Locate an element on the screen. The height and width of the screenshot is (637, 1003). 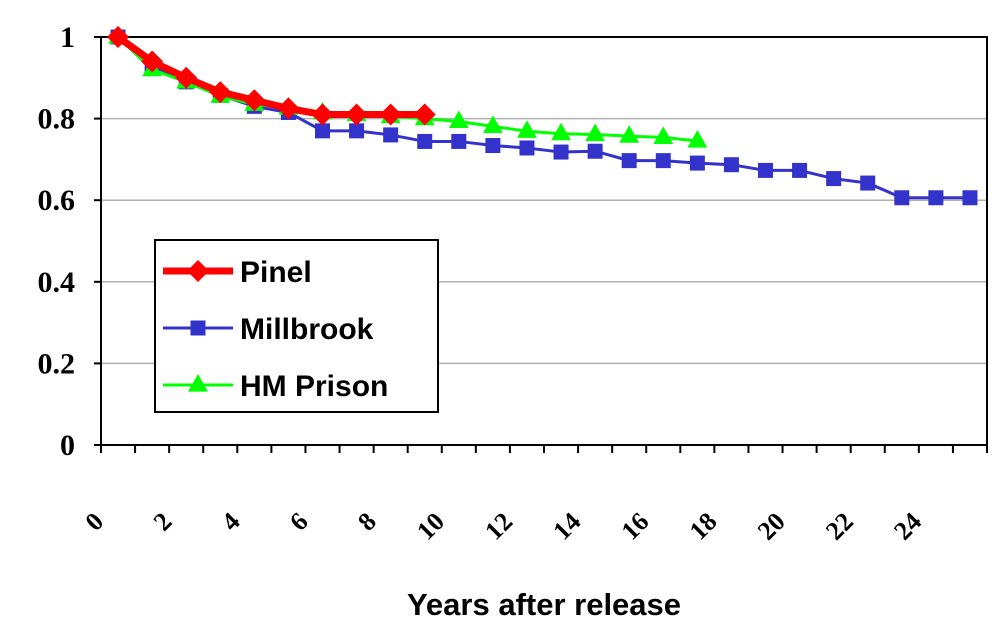
x-tick-label: 18 is located at coordinates (703, 526).